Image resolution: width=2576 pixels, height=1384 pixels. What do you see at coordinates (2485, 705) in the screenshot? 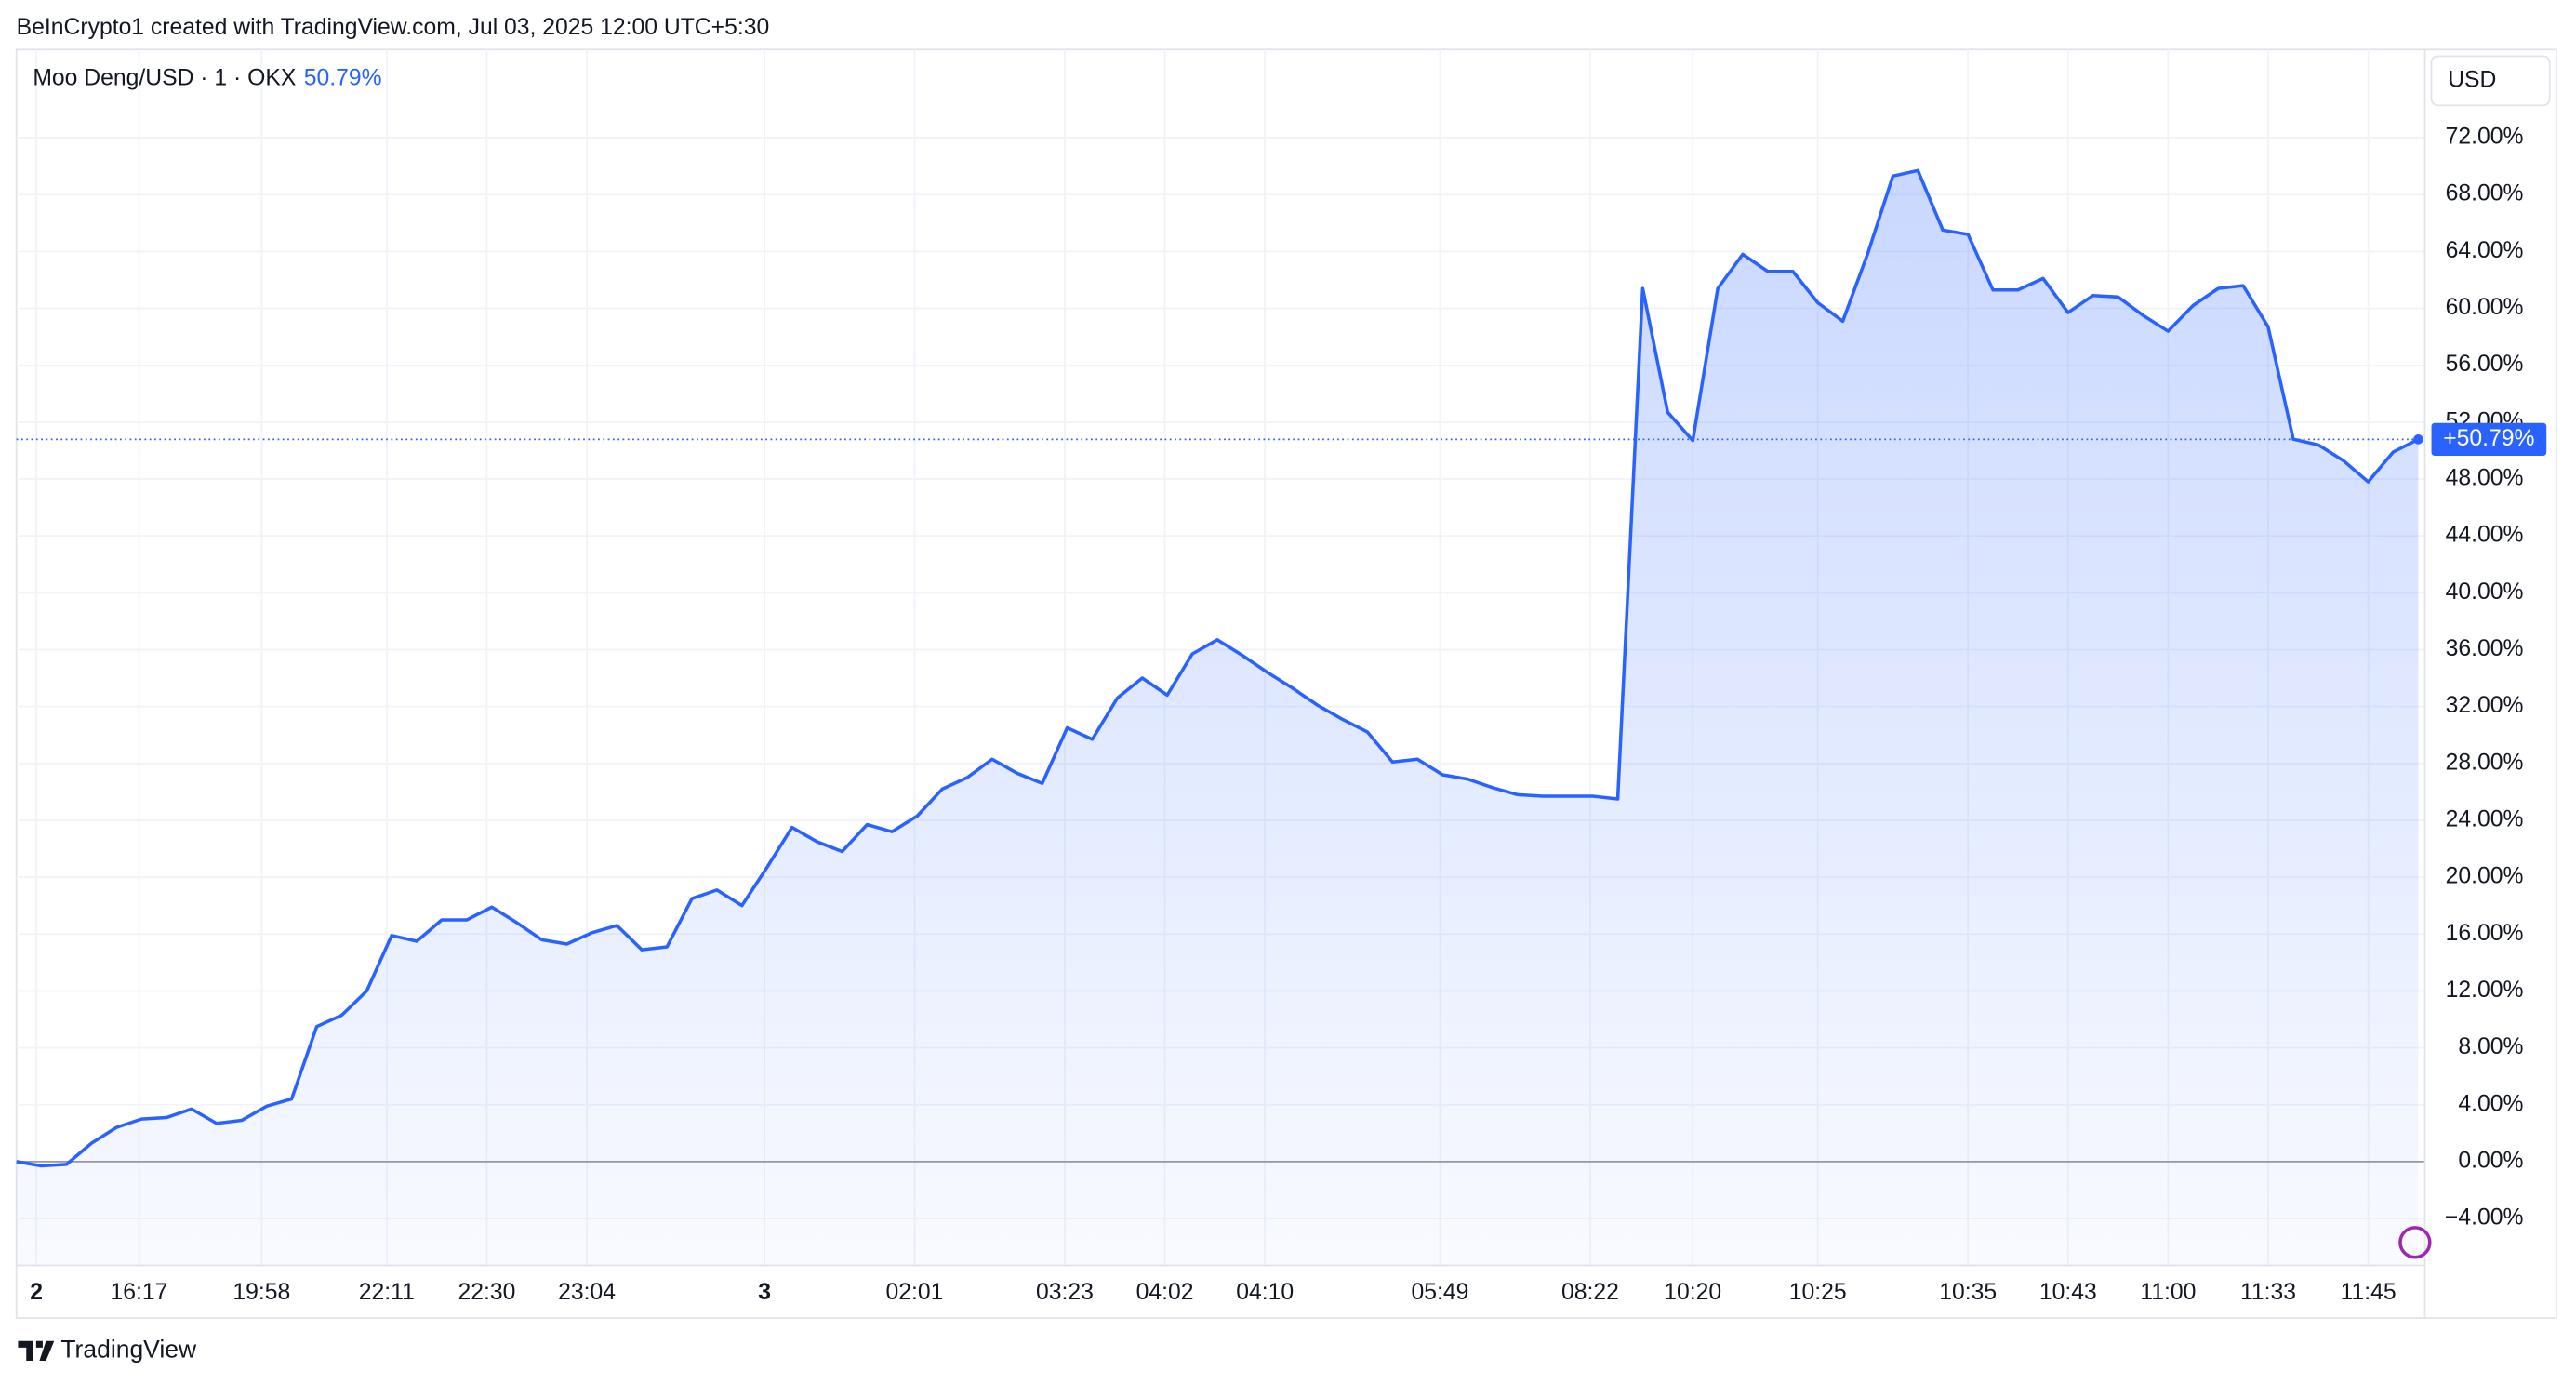
I see `y-tick-label: 32.00%` at bounding box center [2485, 705].